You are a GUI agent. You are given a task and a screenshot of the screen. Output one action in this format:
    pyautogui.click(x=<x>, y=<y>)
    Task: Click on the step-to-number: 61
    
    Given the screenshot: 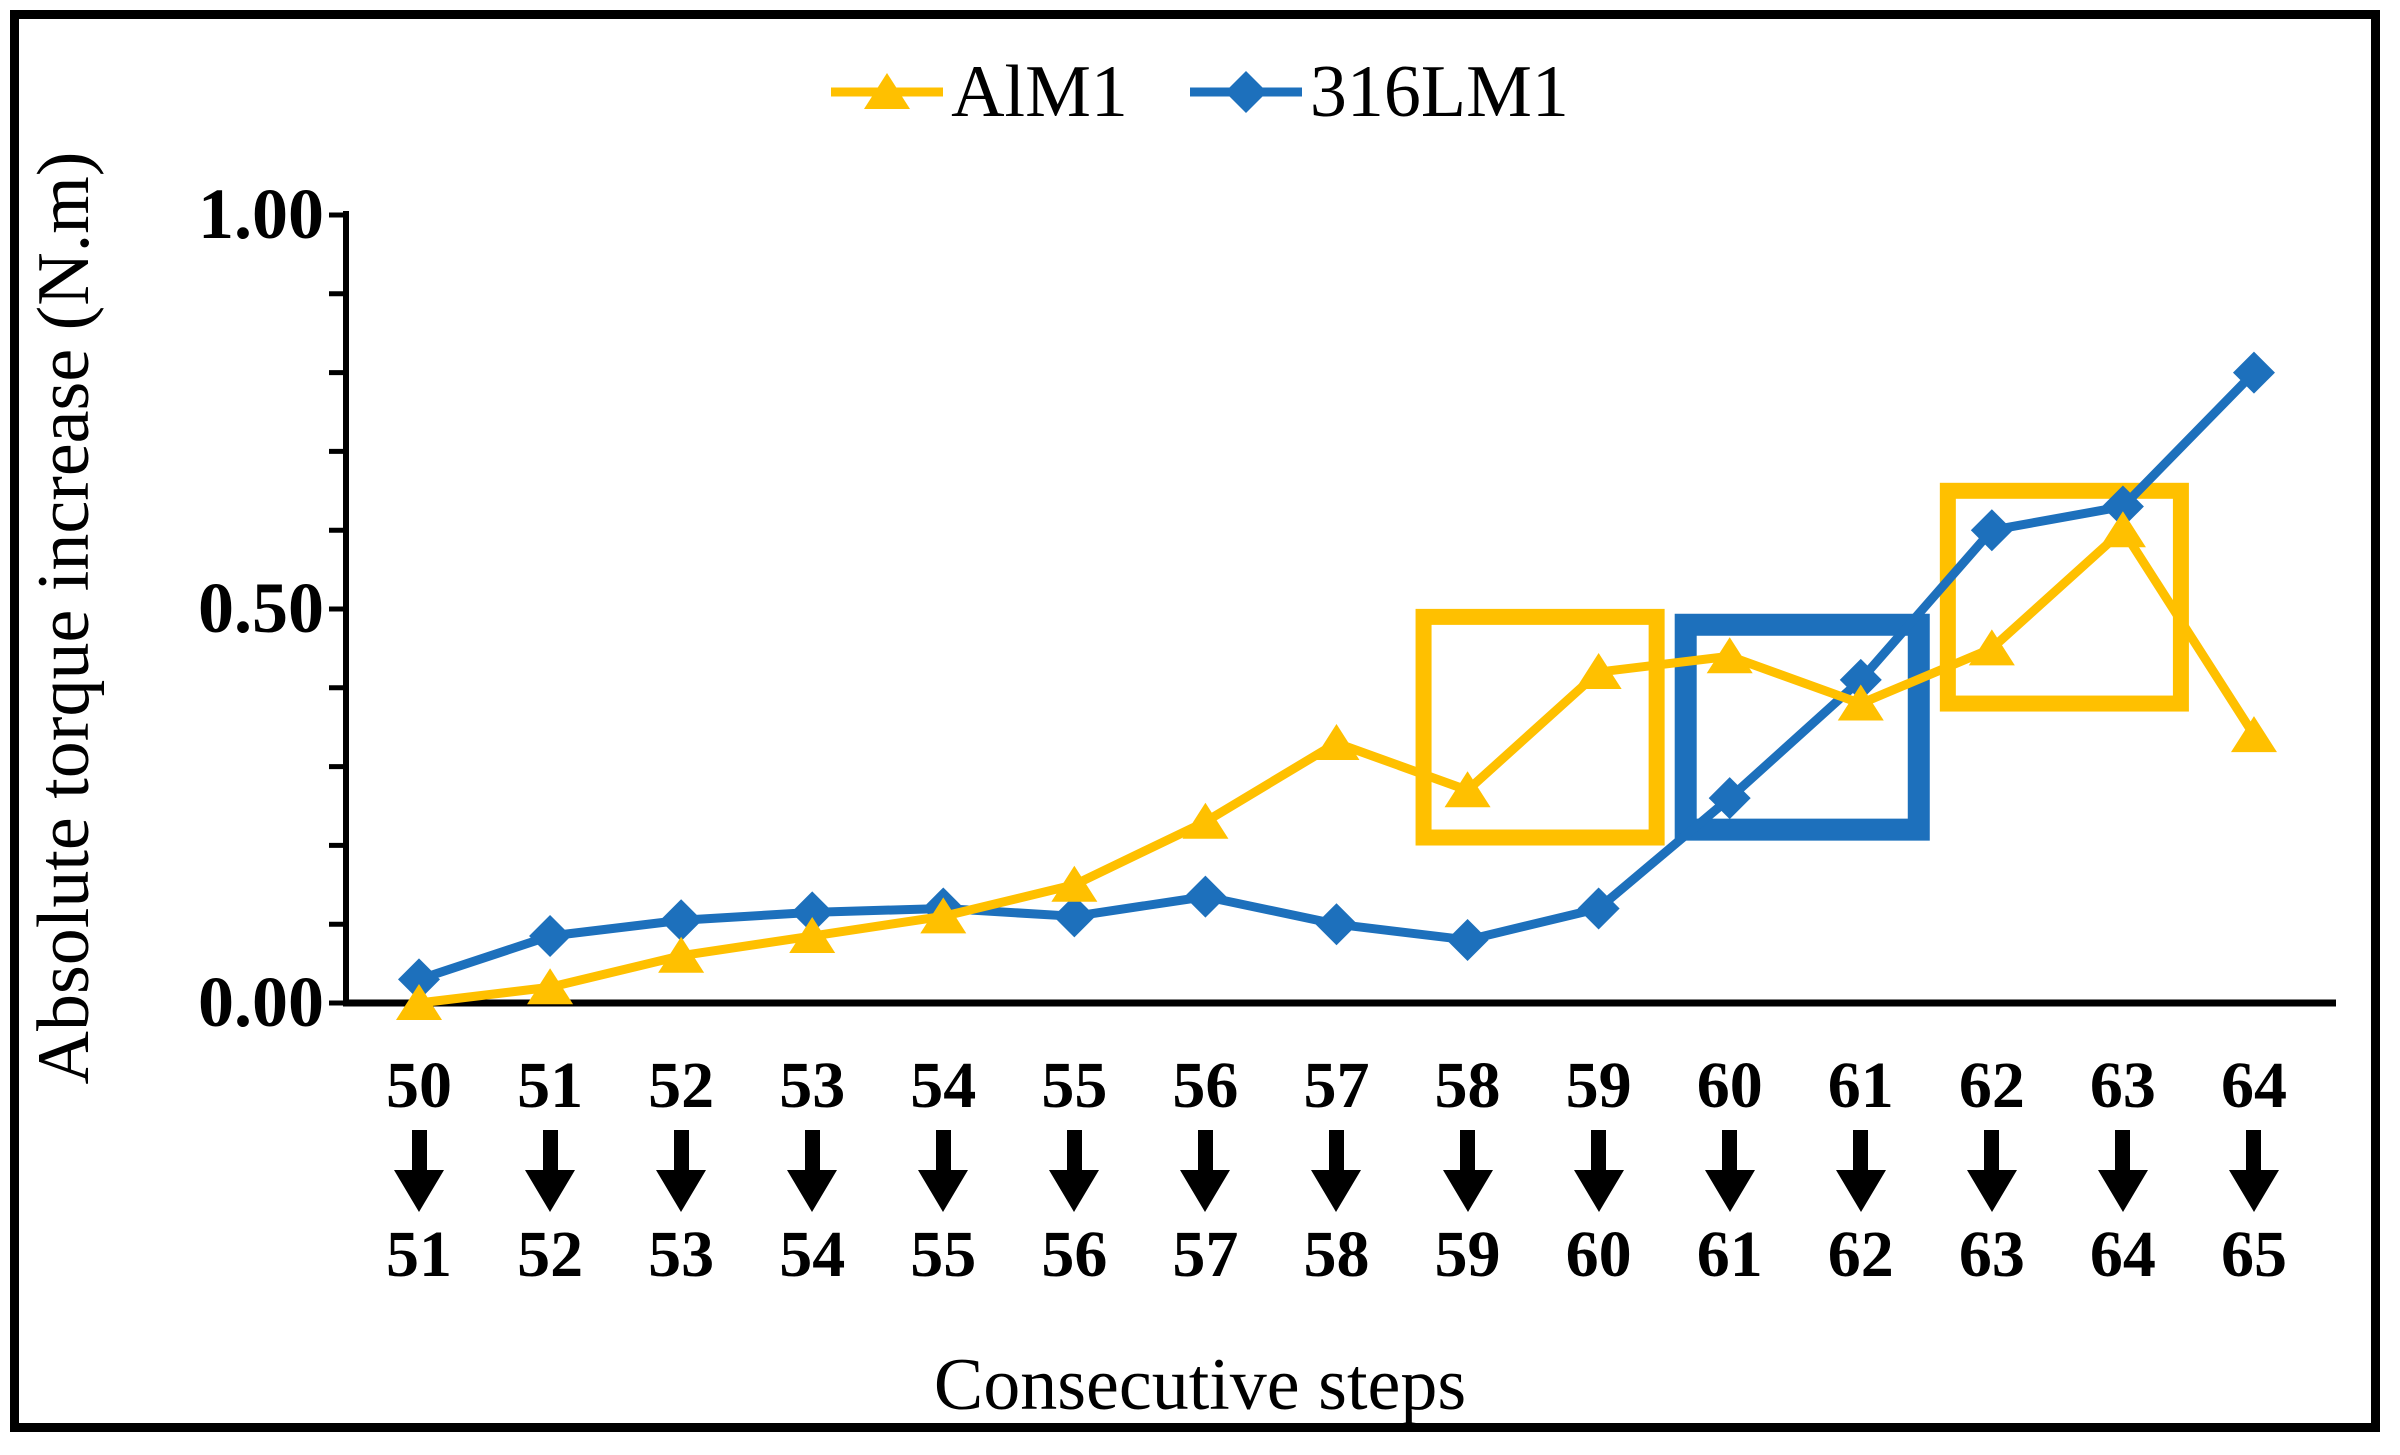 What is the action you would take?
    pyautogui.click(x=1729, y=1254)
    